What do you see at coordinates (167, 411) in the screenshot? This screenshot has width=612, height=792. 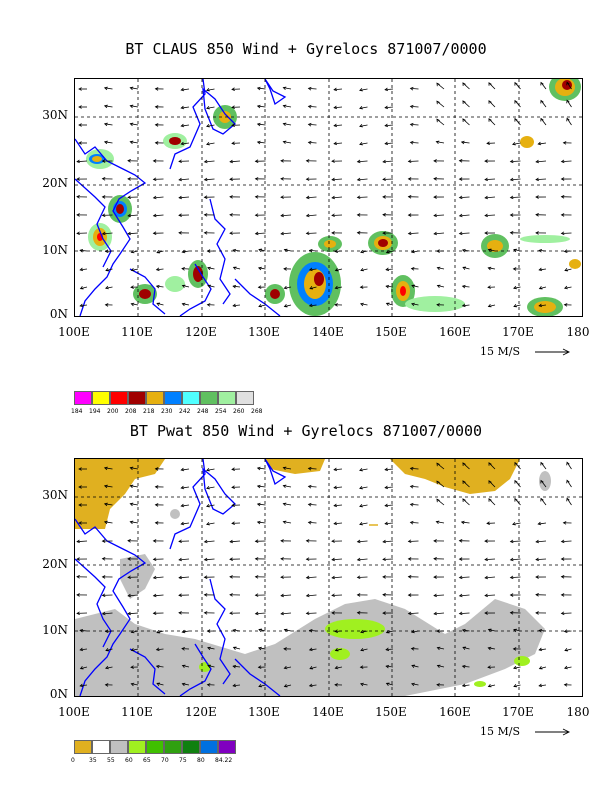 I see `legend-label: 230` at bounding box center [167, 411].